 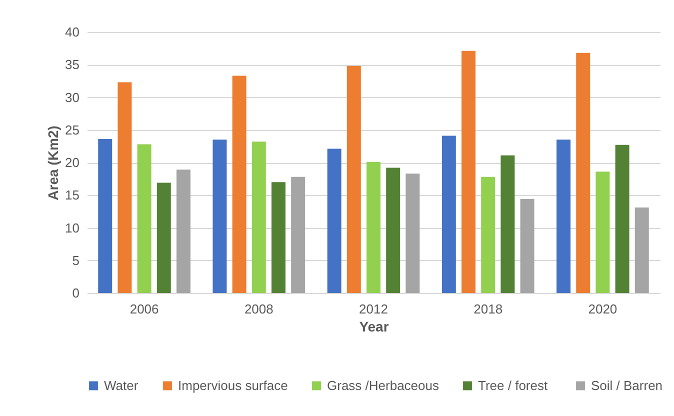 I want to click on y-tick-label: 25, so click(x=72, y=130).